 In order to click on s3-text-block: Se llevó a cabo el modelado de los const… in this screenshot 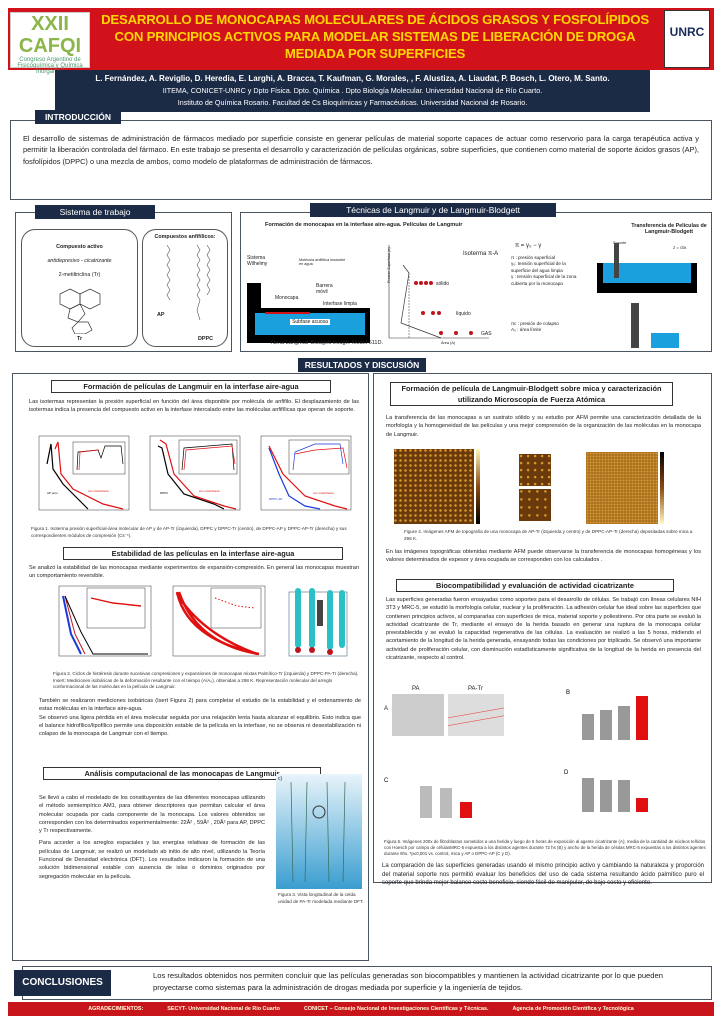, I will do `click(152, 837)`.